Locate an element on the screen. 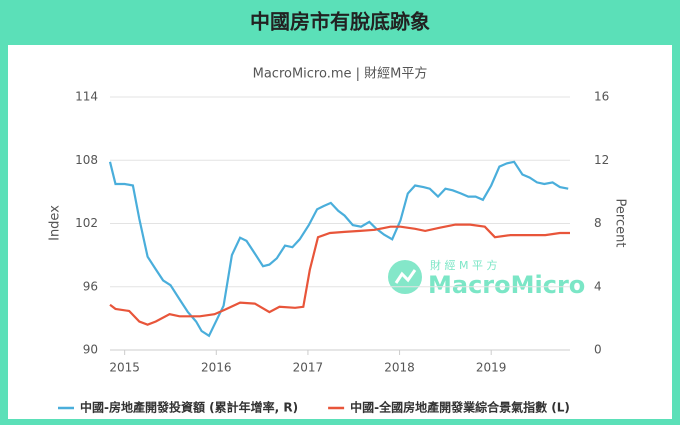 The image size is (680, 425). y-tick-label: 114 is located at coordinates (86, 97).